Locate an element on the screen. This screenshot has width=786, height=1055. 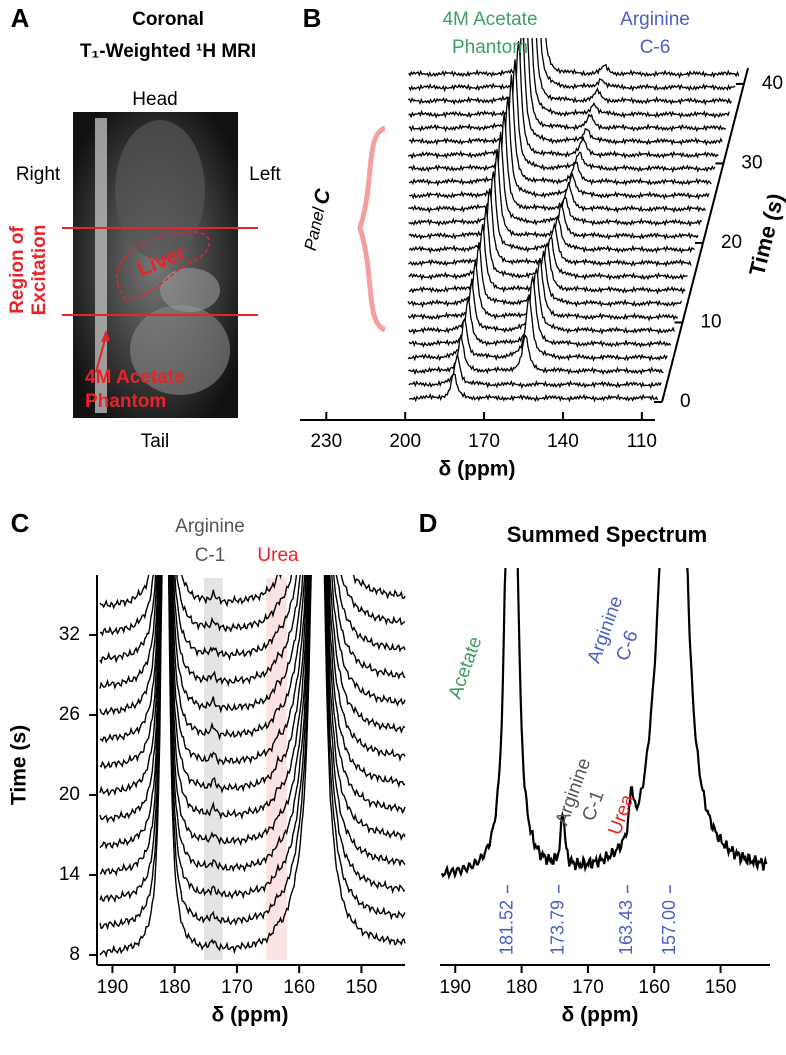
panel-title: Coronal is located at coordinates (168, 19).